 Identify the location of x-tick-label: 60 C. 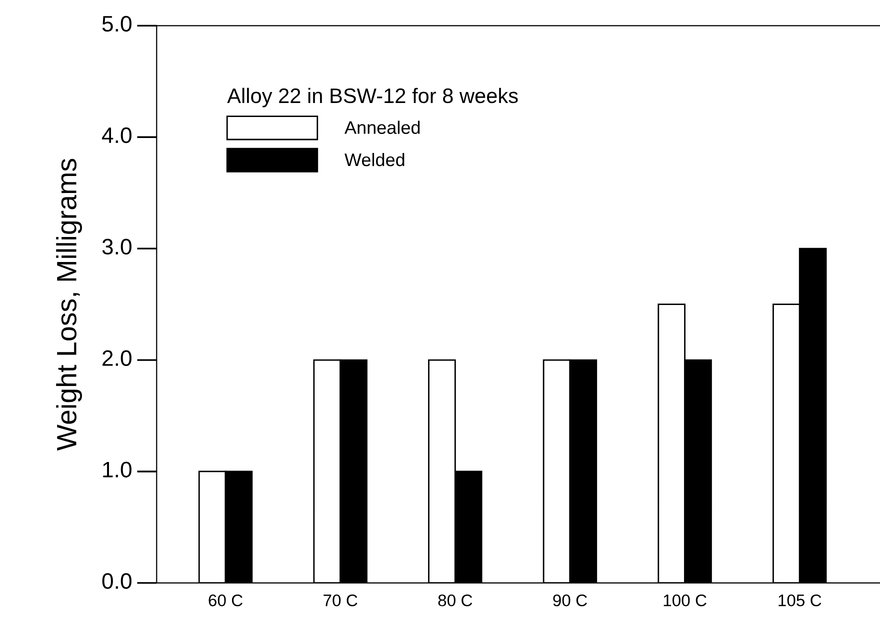
(225, 600).